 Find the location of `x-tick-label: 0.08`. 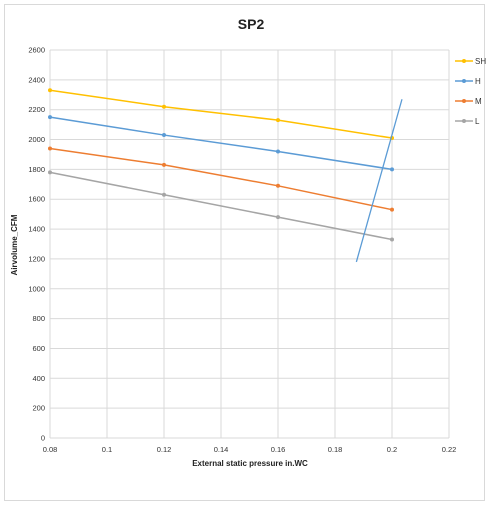

x-tick-label: 0.08 is located at coordinates (50, 449).